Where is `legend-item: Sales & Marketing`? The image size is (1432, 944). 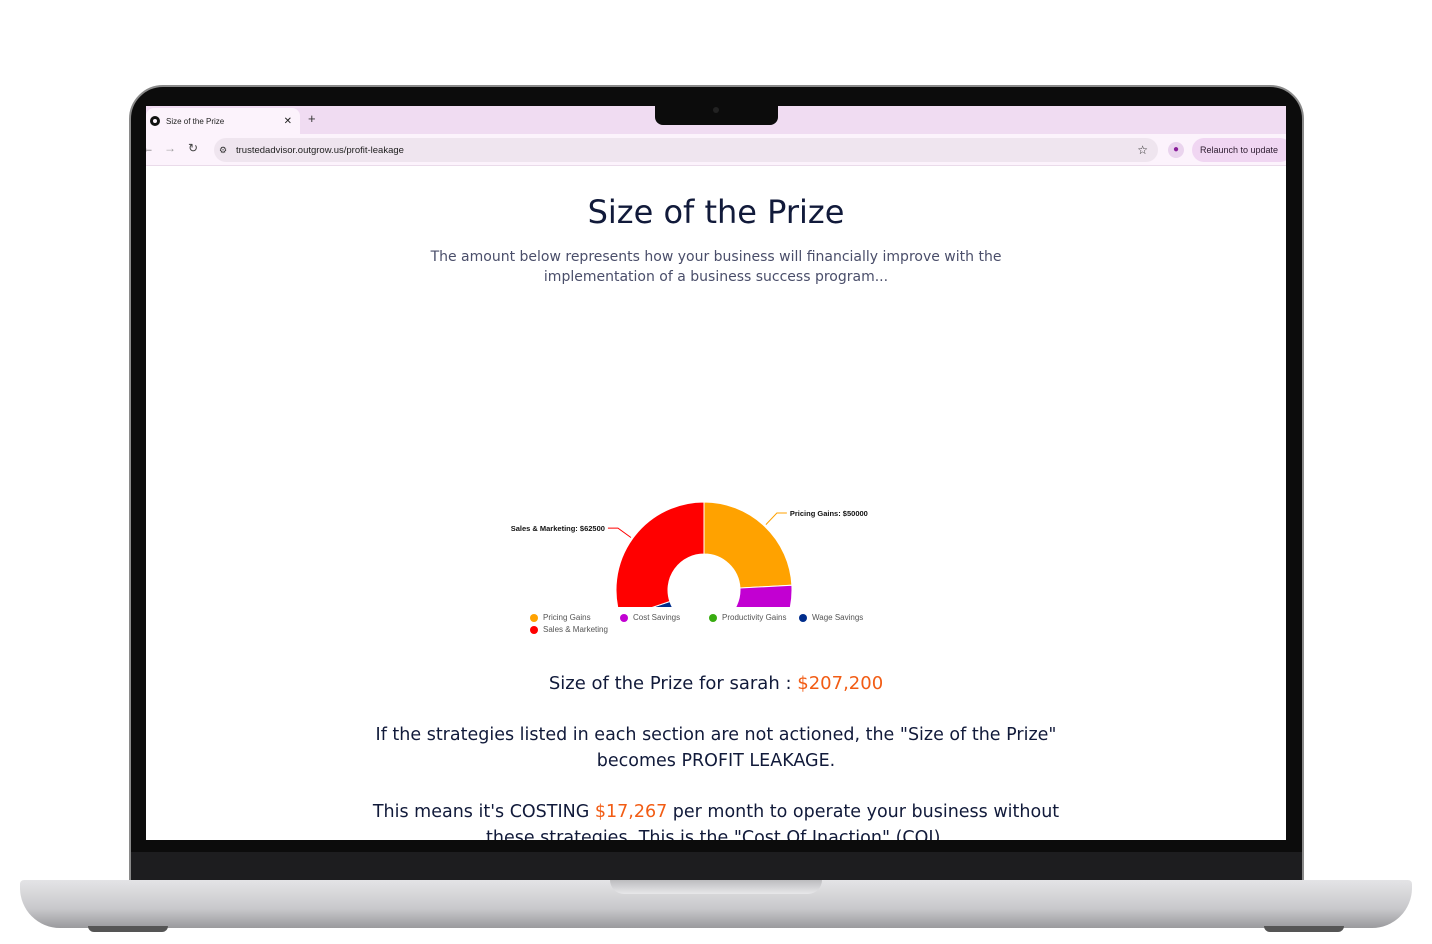
legend-item: Sales & Marketing is located at coordinates (569, 629).